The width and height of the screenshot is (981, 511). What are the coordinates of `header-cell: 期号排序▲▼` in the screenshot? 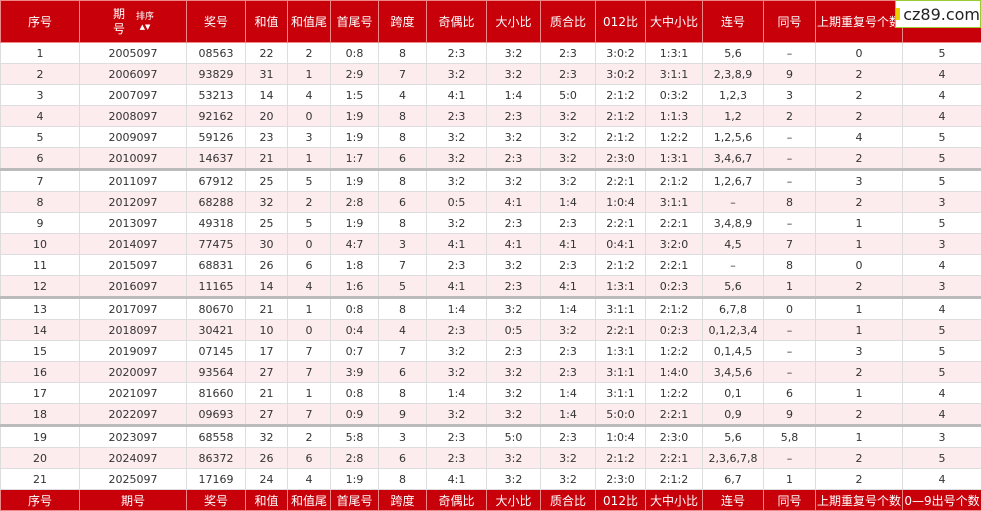 It's located at (133, 22).